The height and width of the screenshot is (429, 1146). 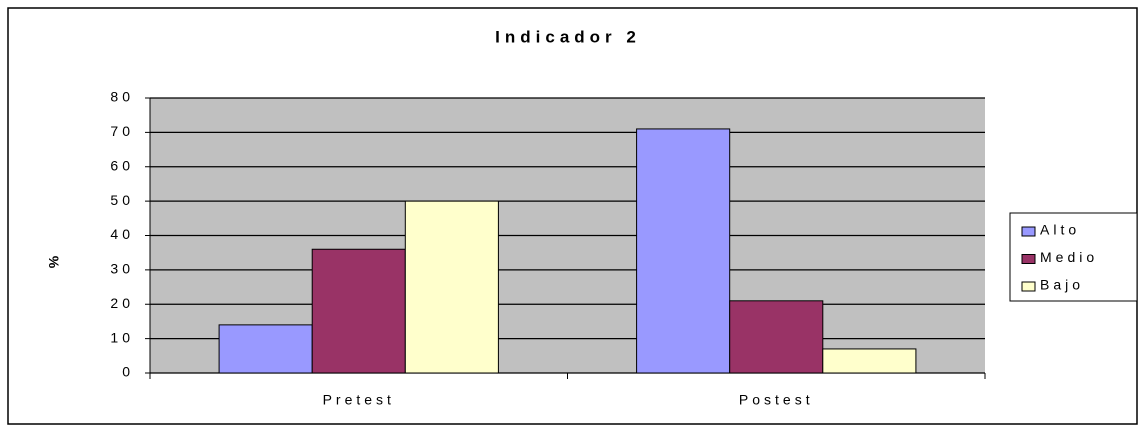 I want to click on y-tick-label: 80, so click(x=122, y=97).